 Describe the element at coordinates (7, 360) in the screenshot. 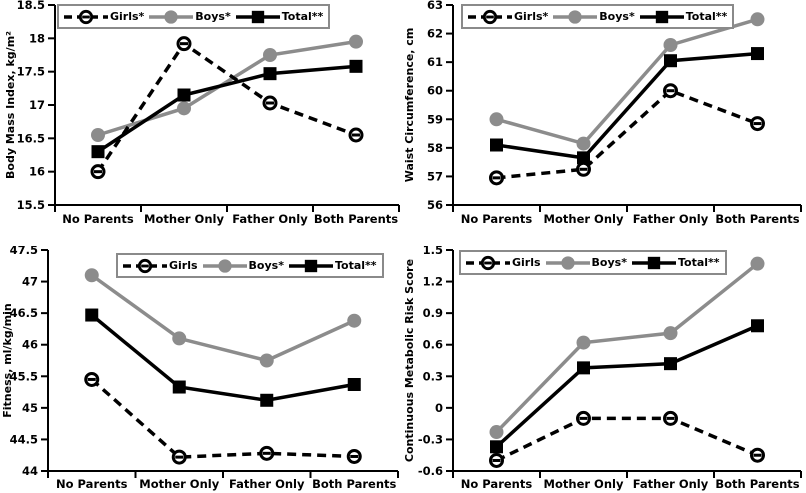

I see `y-axis-title: Fitness, ml/kg/min` at that location.